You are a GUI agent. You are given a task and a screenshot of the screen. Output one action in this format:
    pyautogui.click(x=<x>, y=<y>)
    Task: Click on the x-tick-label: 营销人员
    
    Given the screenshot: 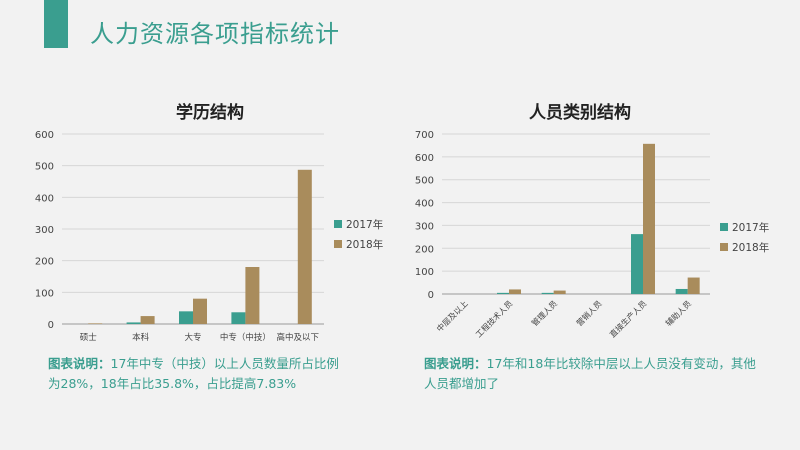 What is the action you would take?
    pyautogui.click(x=589, y=313)
    